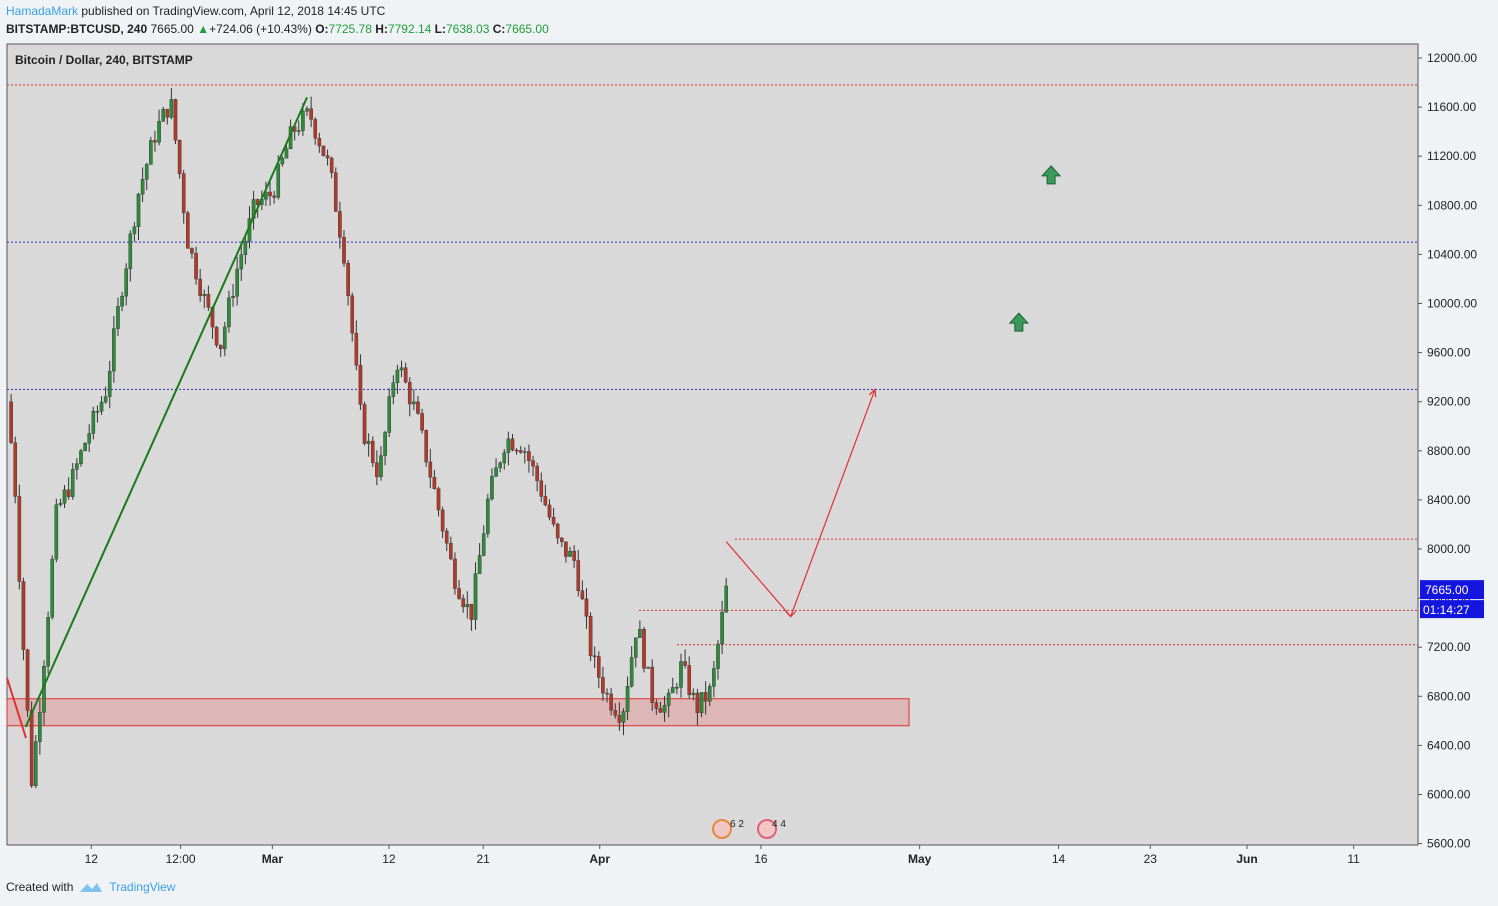 Image resolution: width=1498 pixels, height=906 pixels. Describe the element at coordinates (458, 712) in the screenshot. I see `support-zone` at that location.